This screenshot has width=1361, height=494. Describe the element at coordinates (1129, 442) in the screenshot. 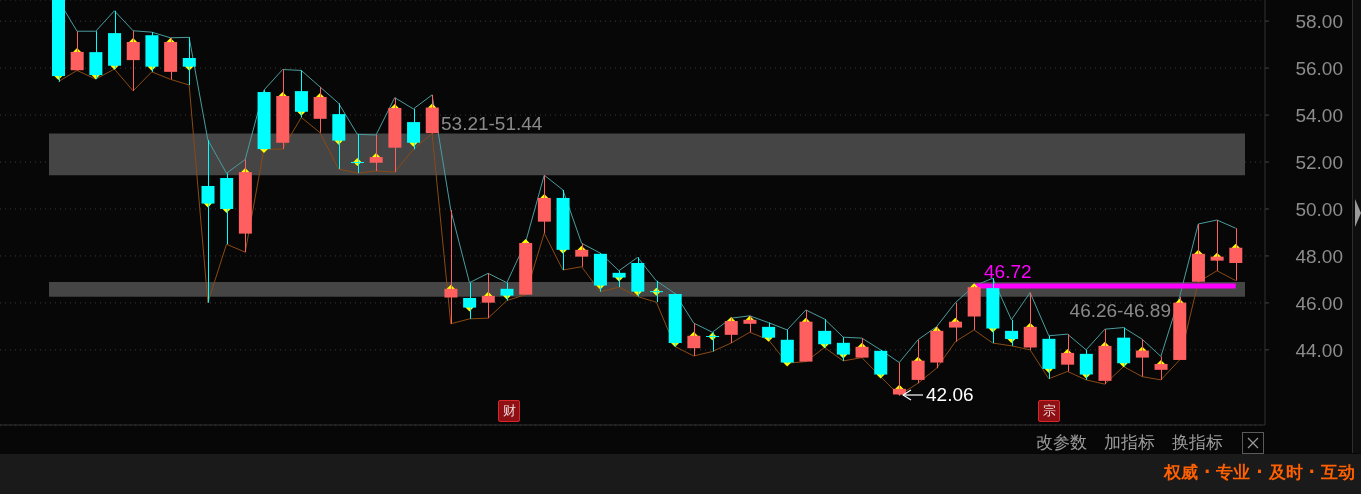

I see `text: 加指标` at that location.